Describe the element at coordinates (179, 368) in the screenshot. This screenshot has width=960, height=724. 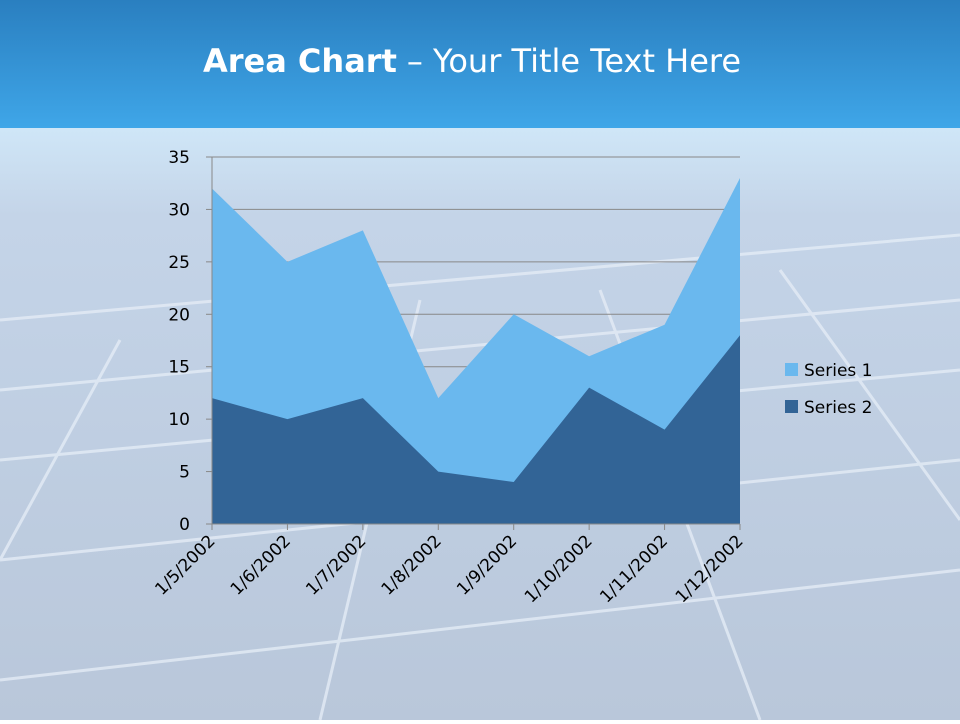
I see `y-tick-label: 15` at that location.